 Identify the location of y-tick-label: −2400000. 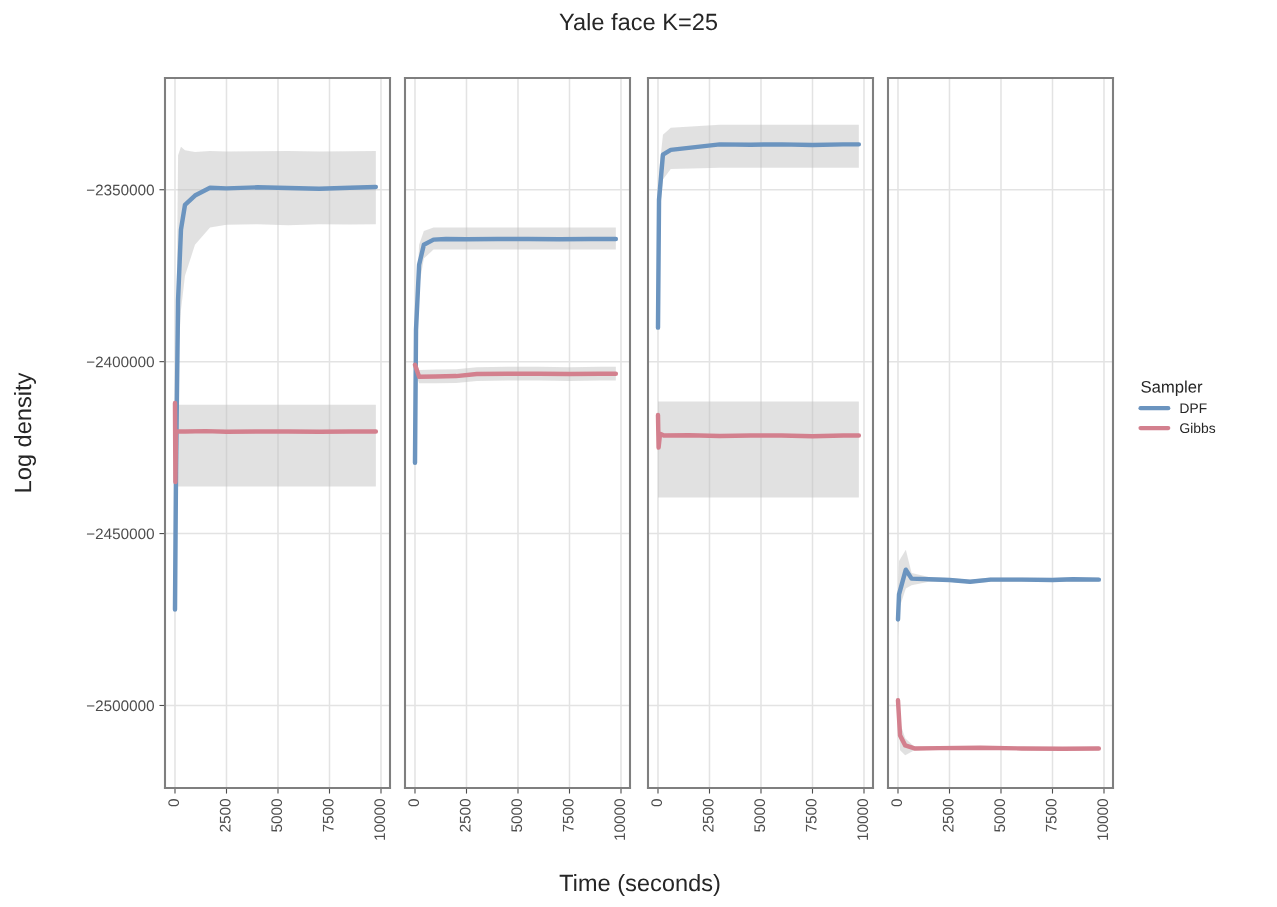
(120, 362).